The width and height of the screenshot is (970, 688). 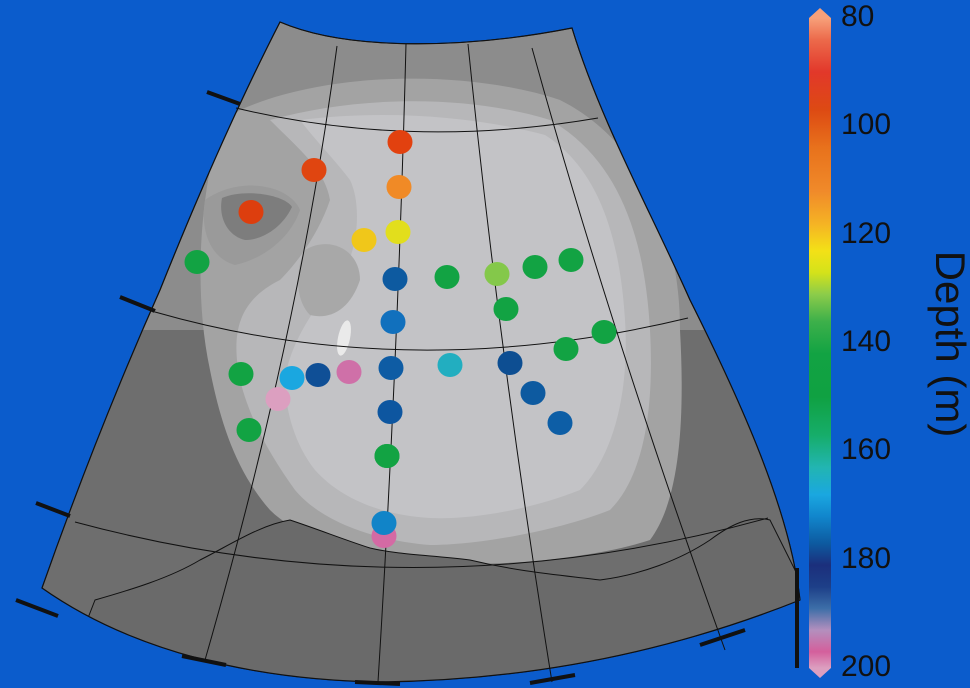 I want to click on colorbar-tick-label: 160, so click(x=866, y=450).